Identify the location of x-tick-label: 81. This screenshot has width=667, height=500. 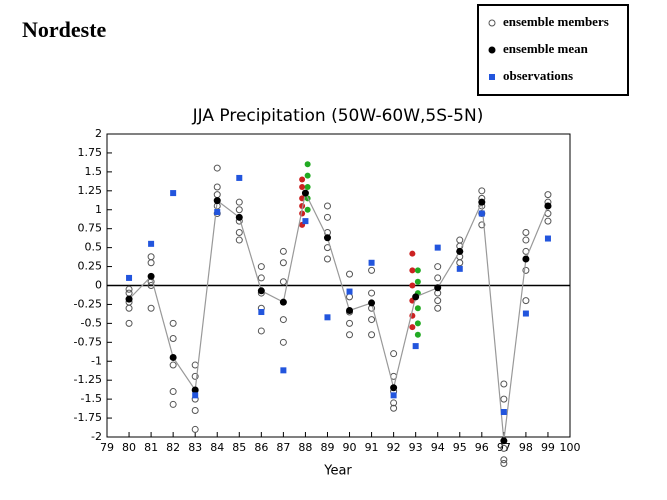
(151, 447).